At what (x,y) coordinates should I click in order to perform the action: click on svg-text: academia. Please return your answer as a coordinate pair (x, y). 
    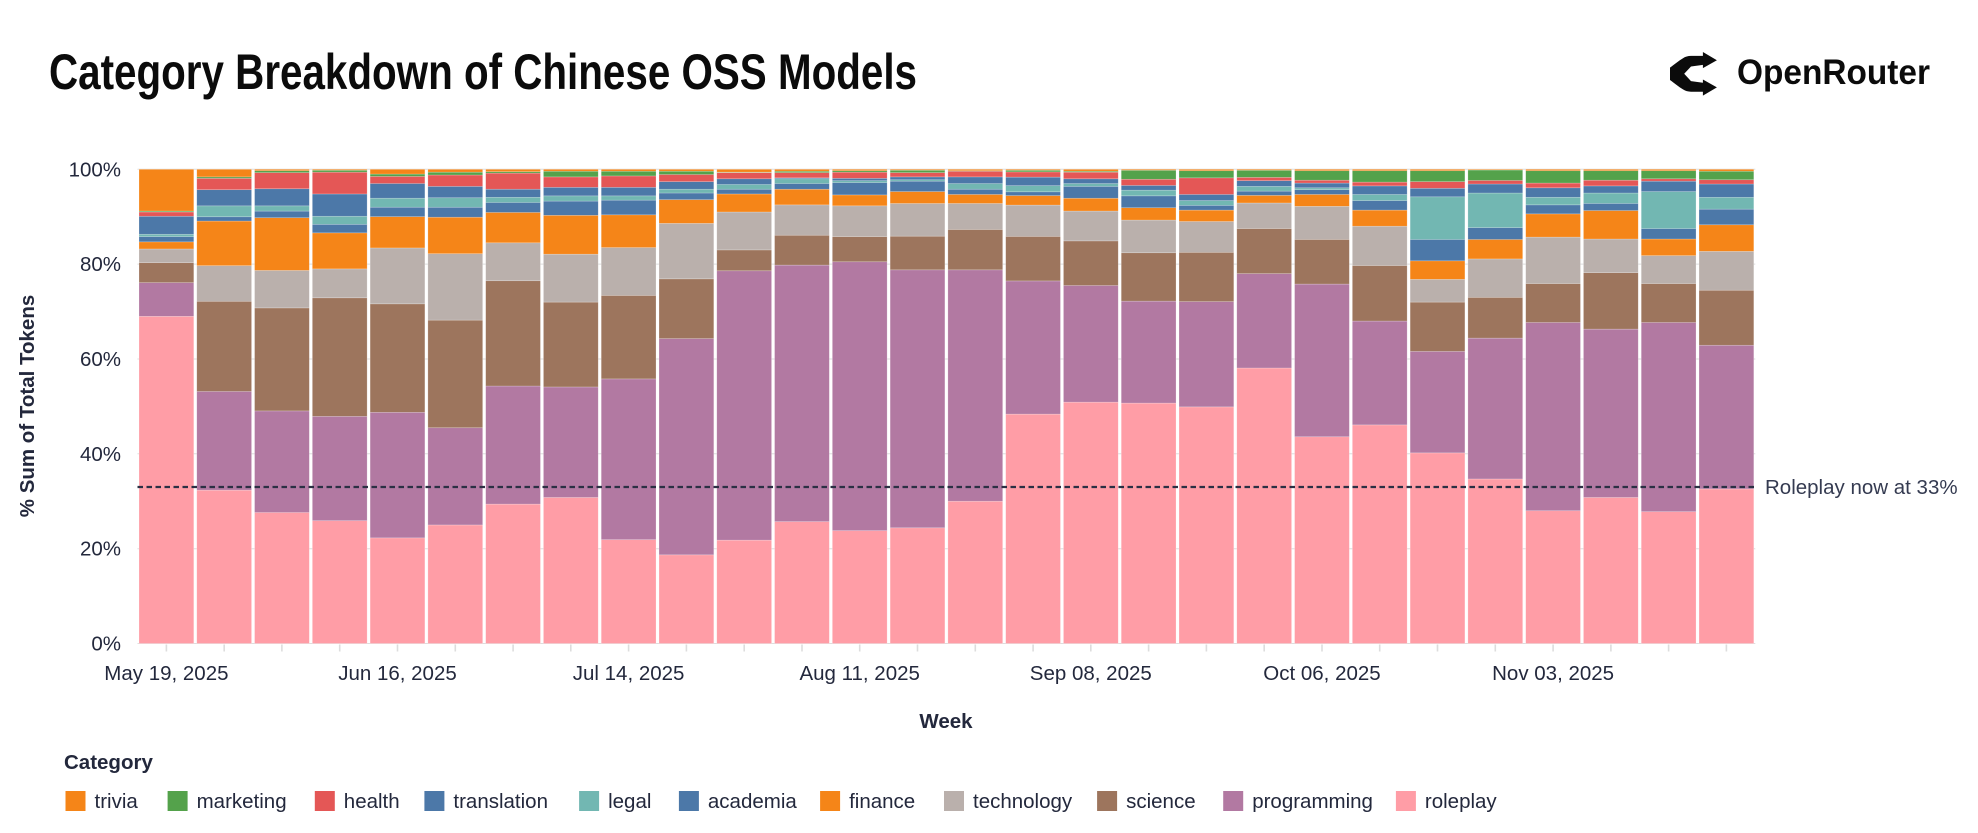
    Looking at the image, I should click on (752, 801).